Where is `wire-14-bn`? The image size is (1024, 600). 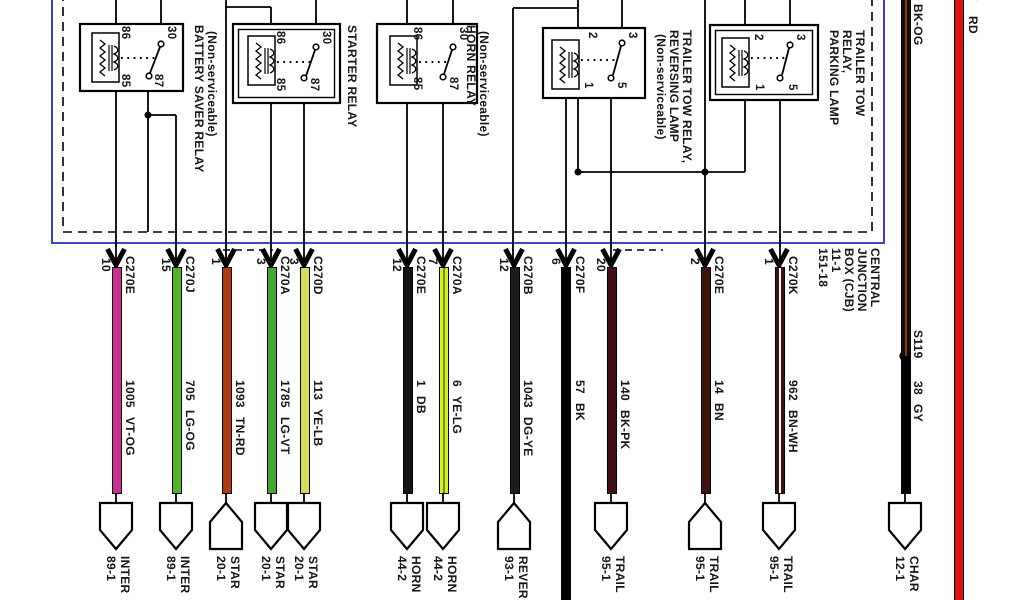
wire-14-bn is located at coordinates (706, 380).